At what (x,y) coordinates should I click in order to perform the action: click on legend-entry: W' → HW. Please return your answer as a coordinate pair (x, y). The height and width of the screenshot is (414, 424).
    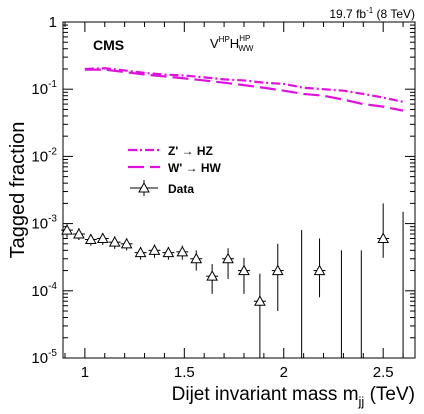
    Looking at the image, I should click on (175, 168).